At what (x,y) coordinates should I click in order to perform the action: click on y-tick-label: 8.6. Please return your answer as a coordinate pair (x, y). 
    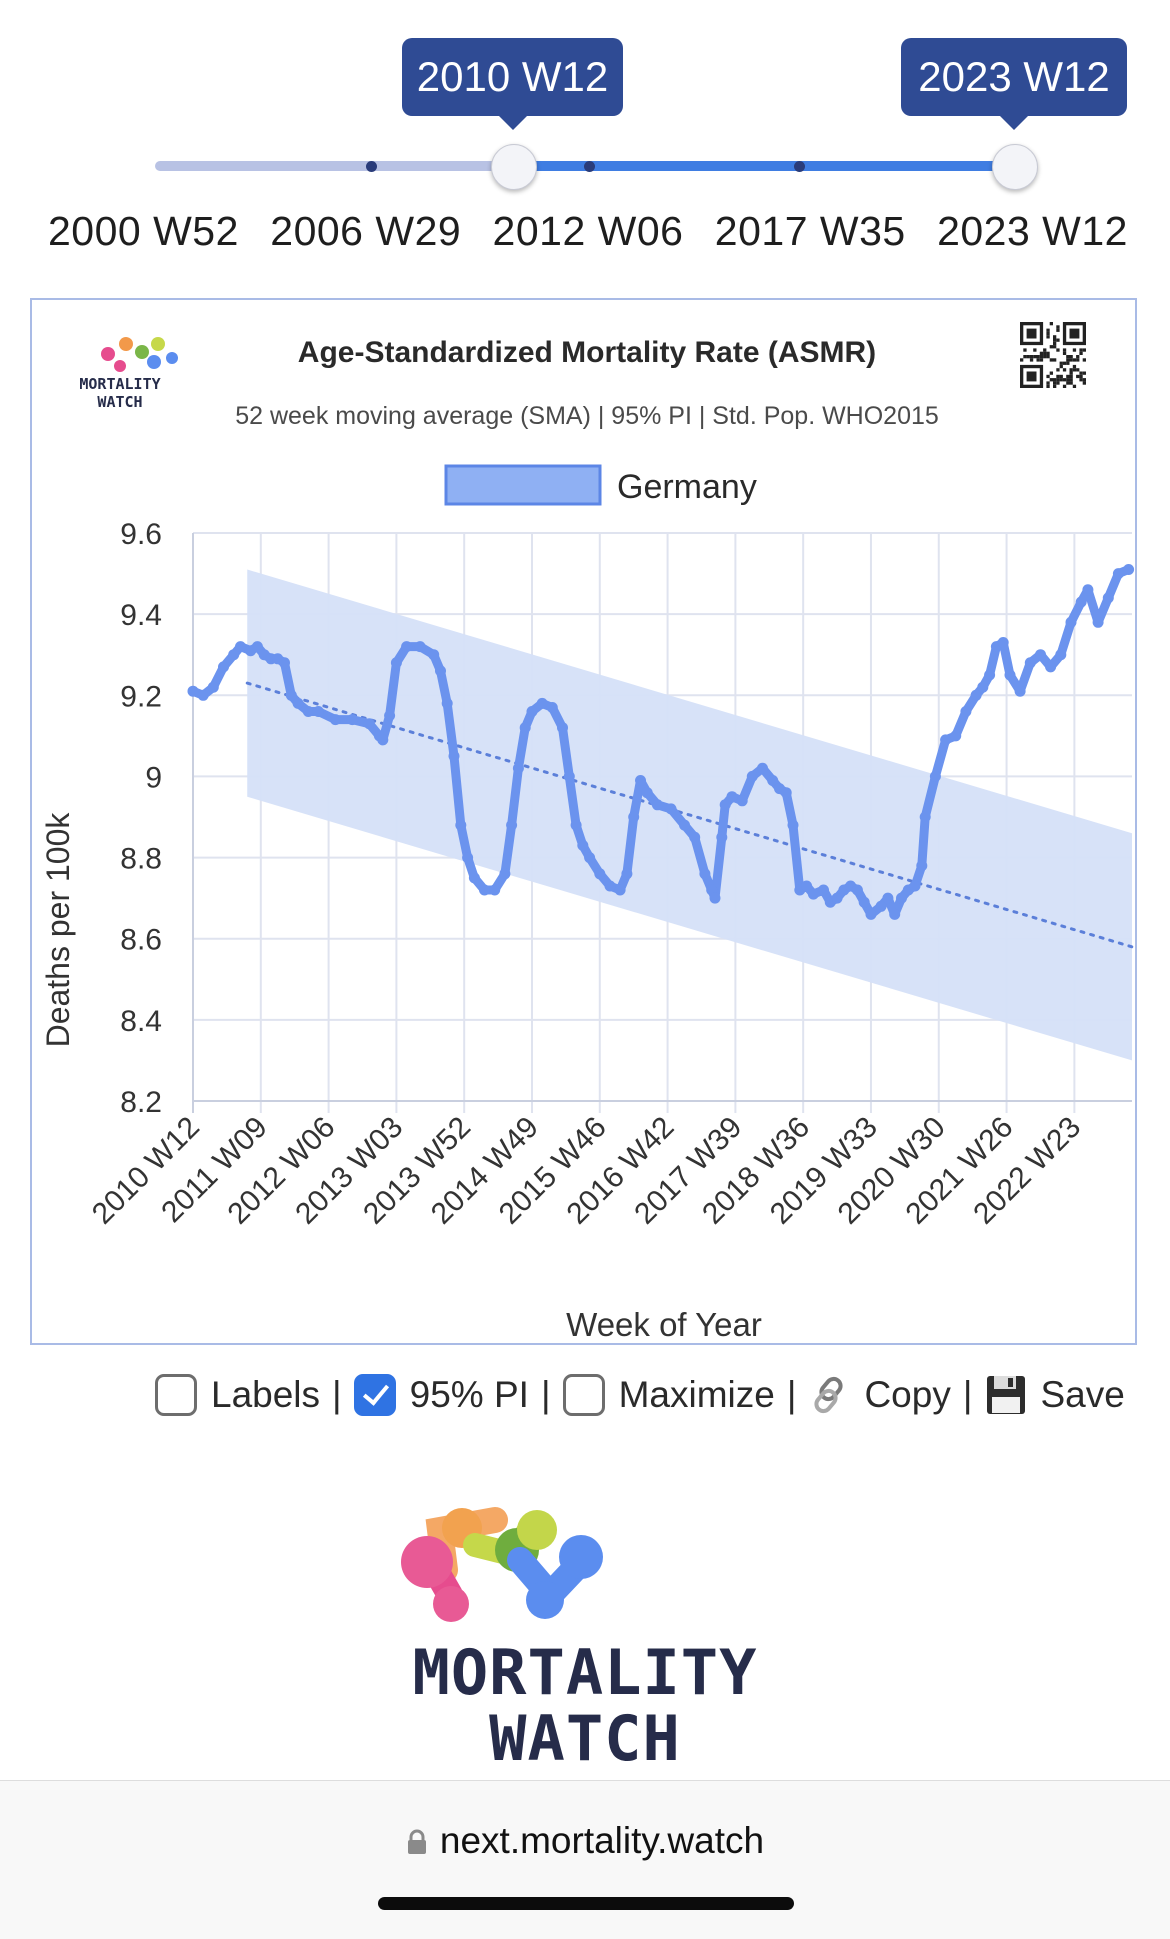
    Looking at the image, I should click on (141, 940).